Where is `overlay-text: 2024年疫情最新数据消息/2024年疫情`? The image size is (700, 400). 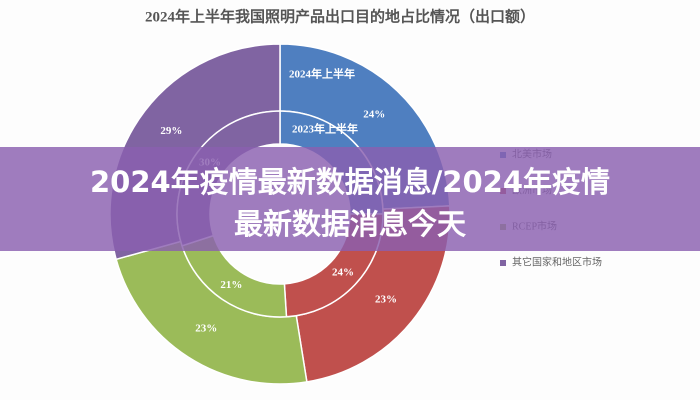
overlay-text: 2024年疫情最新数据消息/2024年疫情 is located at coordinates (350, 182).